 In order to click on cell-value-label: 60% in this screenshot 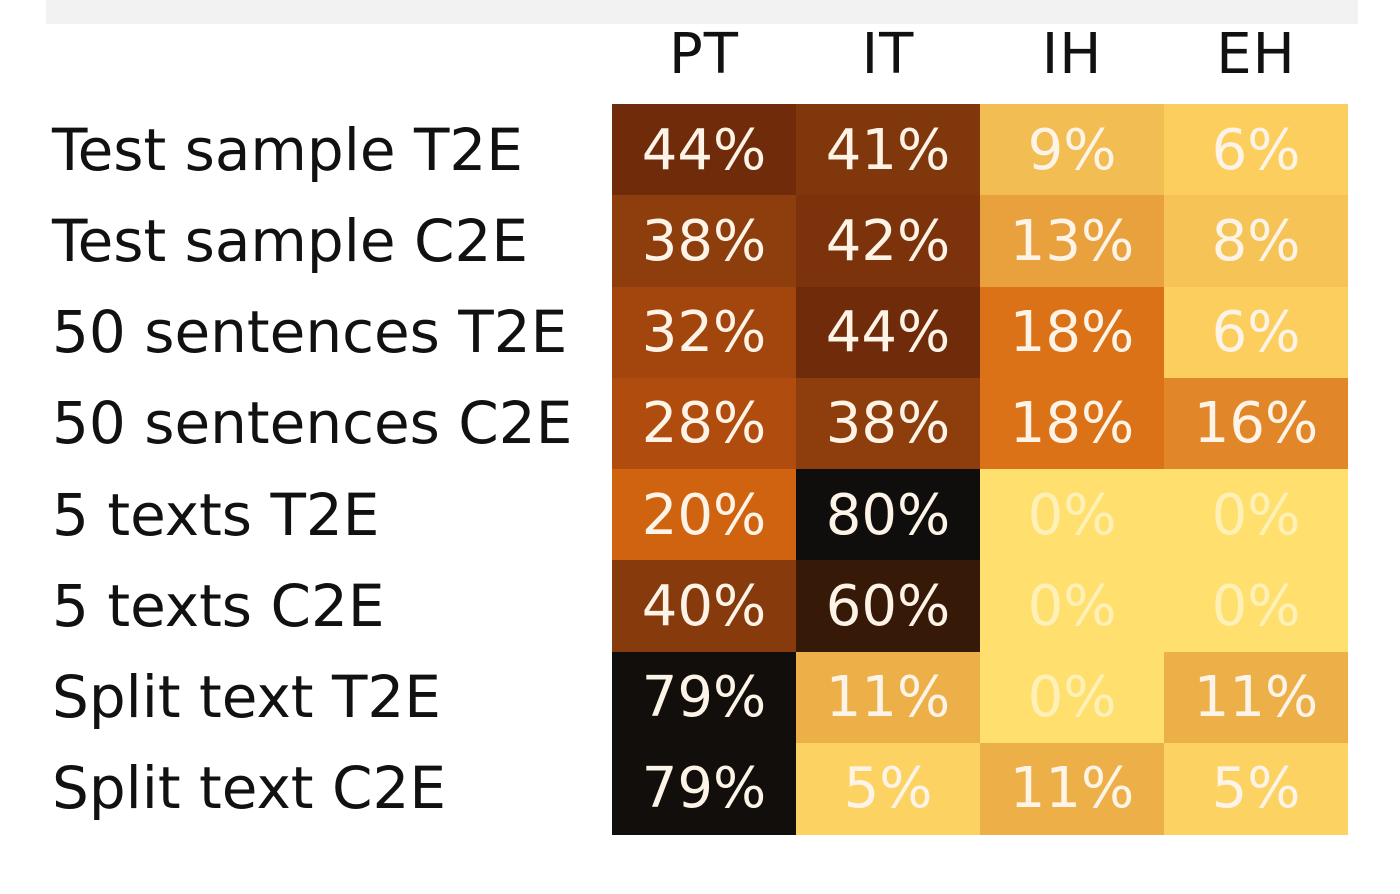, I will do `click(888, 606)`.